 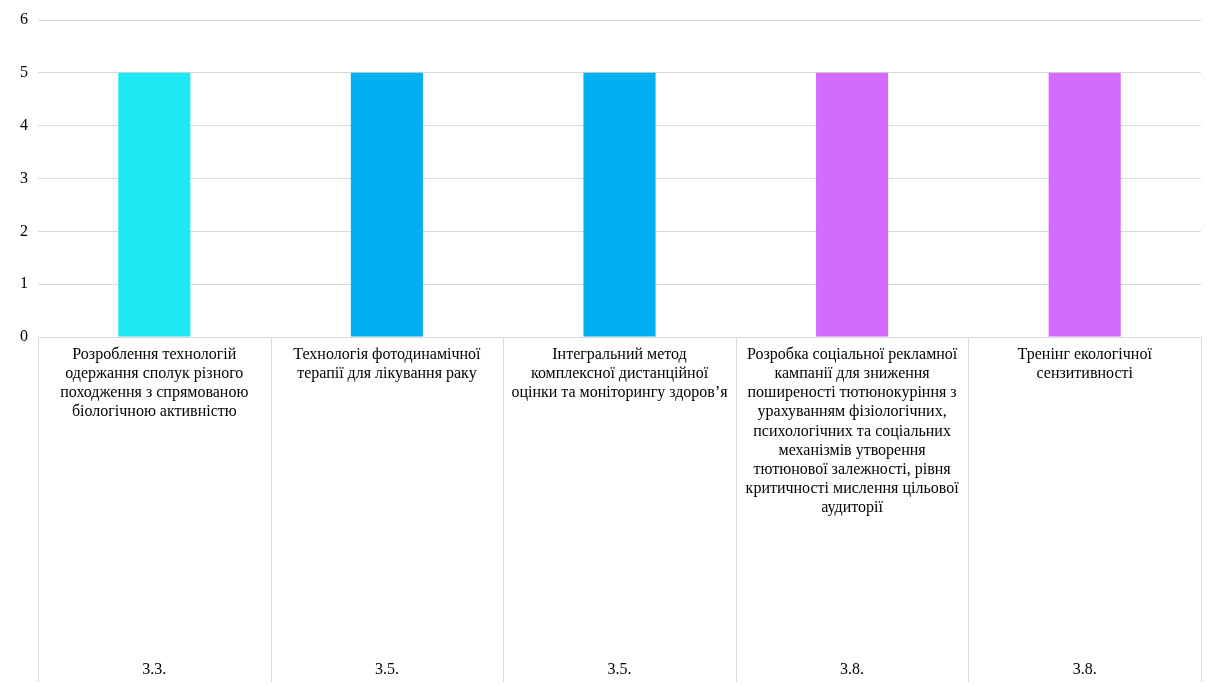 What do you see at coordinates (1085, 362) in the screenshot?
I see `x-tick-label: Тренінг екологічної сензитивності` at bounding box center [1085, 362].